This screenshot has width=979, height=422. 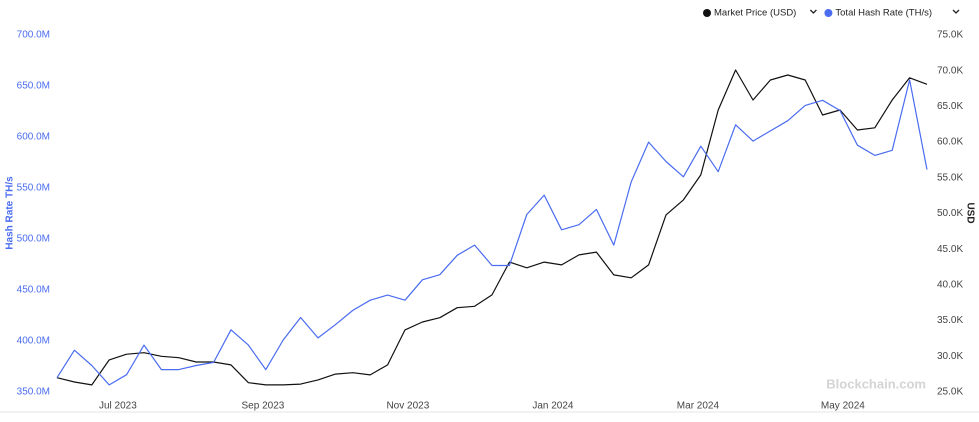 I want to click on legend-label: Total Hash Rate (TH/s), so click(x=883, y=13).